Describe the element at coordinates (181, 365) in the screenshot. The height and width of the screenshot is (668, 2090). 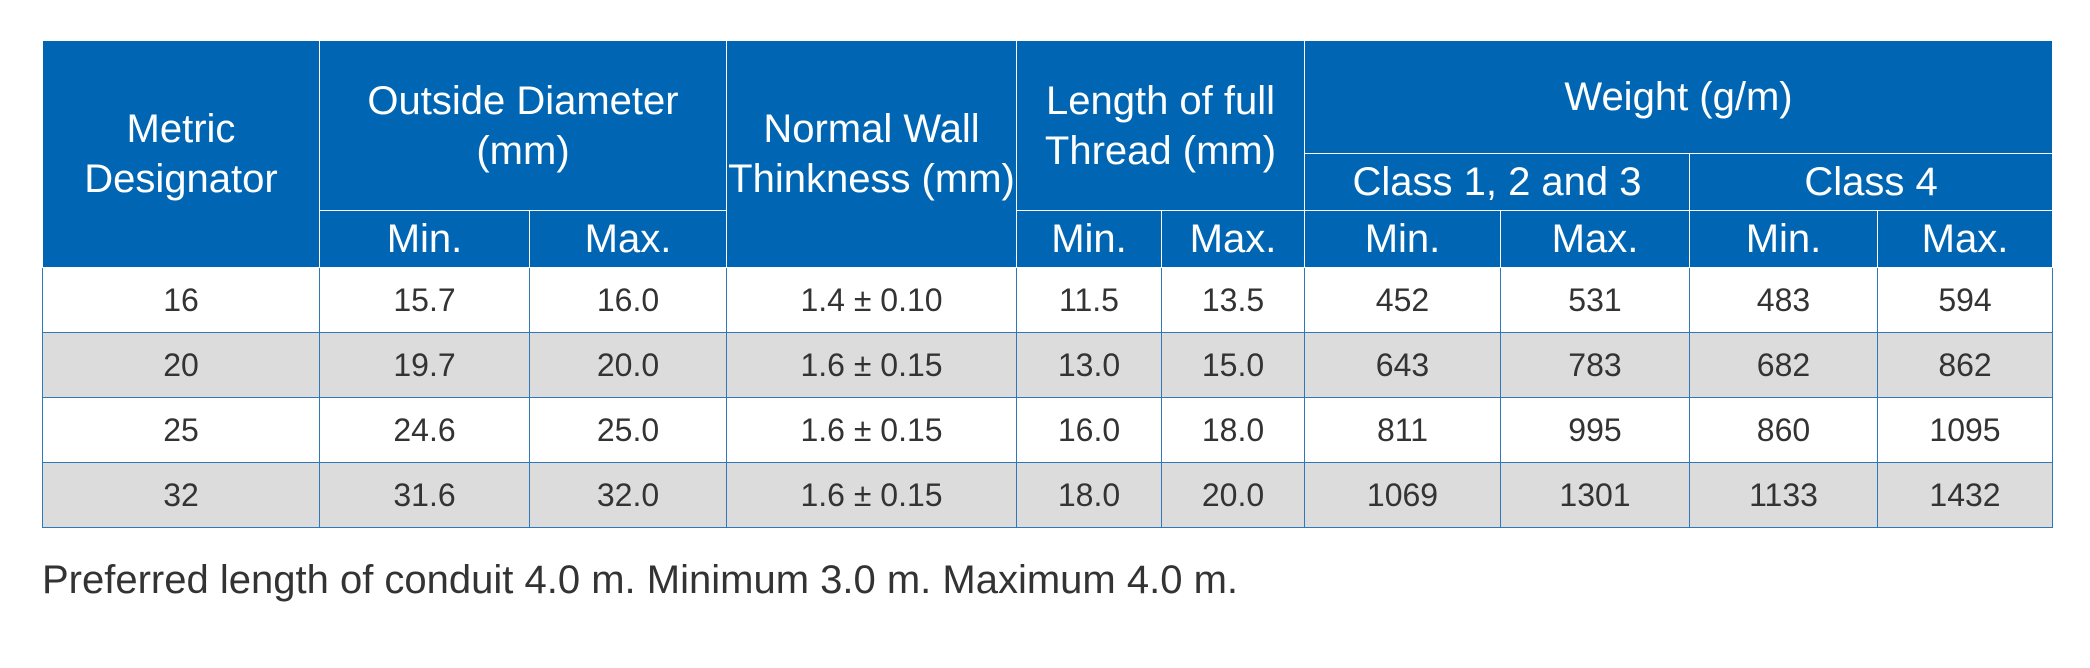
I see `table-cell: 20` at that location.